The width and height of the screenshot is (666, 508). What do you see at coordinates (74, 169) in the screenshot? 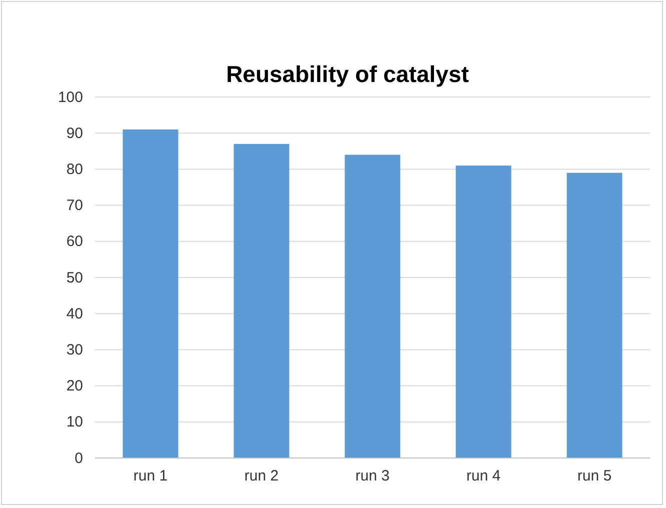
I see `y-tick-label: 80` at bounding box center [74, 169].